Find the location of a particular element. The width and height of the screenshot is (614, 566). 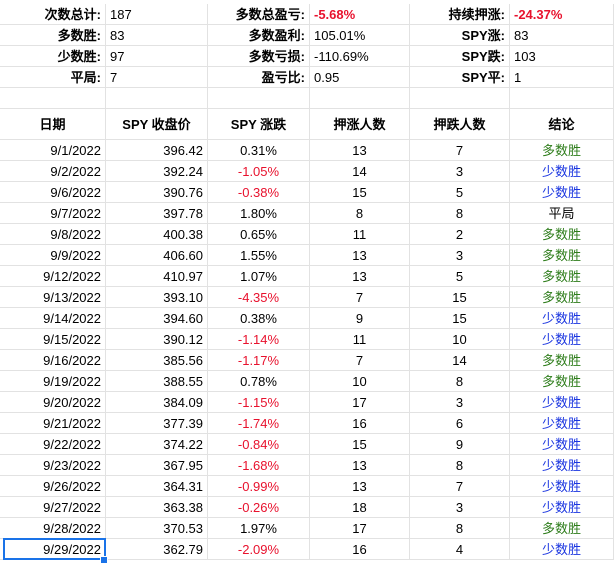

date-cell: 9/21/2022 is located at coordinates (53, 423).